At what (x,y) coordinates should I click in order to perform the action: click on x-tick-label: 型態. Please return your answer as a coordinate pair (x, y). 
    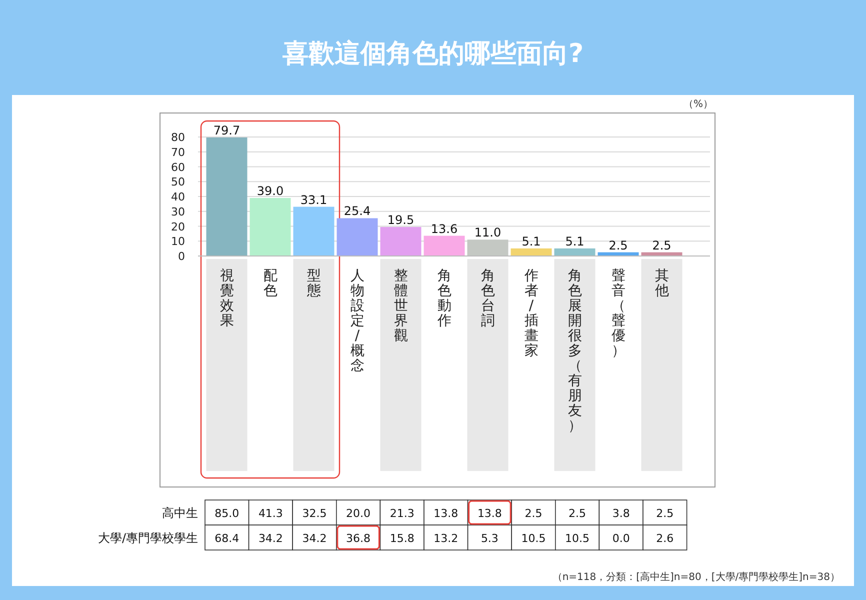
    Looking at the image, I should click on (313, 283).